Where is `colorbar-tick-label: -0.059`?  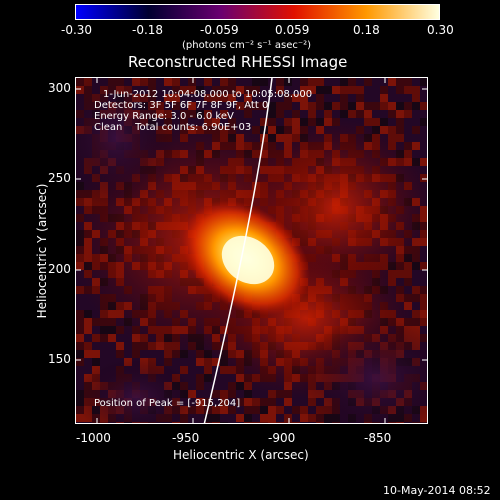 colorbar-tick-label: -0.059 is located at coordinates (219, 30).